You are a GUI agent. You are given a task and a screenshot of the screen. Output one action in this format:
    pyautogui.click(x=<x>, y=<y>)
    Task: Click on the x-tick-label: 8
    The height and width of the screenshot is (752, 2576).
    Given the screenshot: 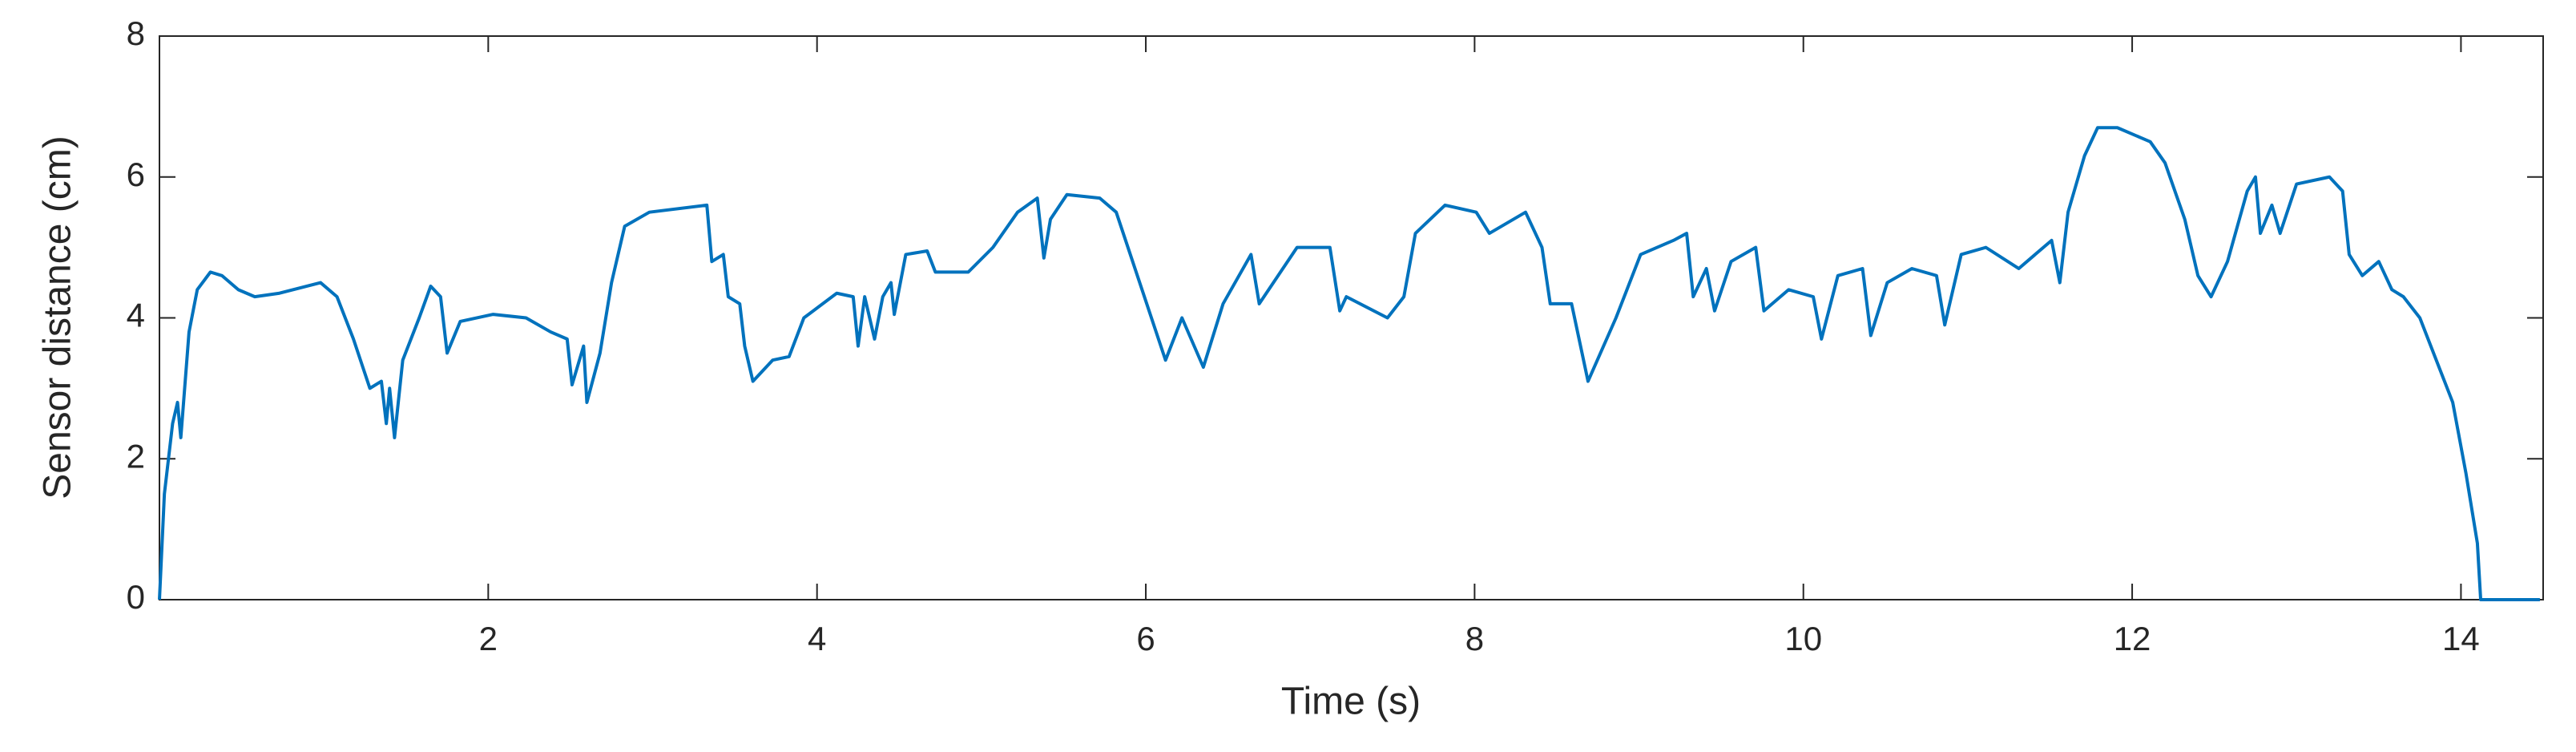 What is the action you would take?
    pyautogui.click(x=1474, y=638)
    